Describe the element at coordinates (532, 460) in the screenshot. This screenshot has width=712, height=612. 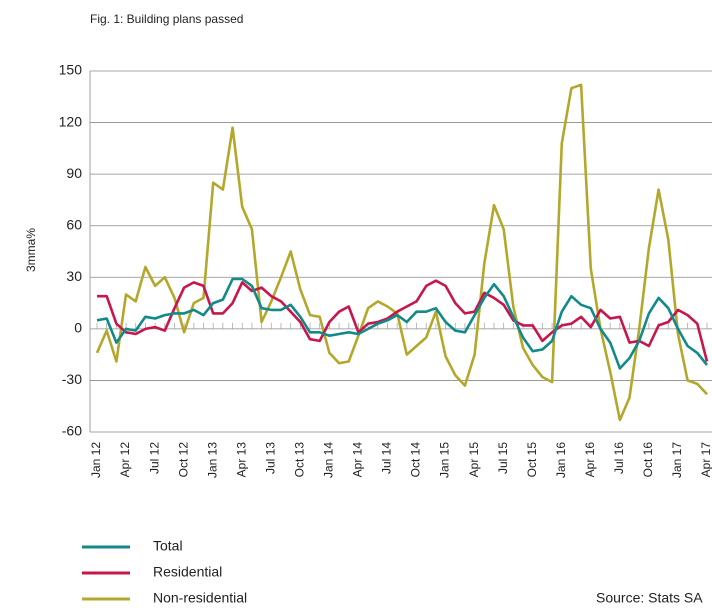
I see `x-tick-label: Oct 15` at that location.